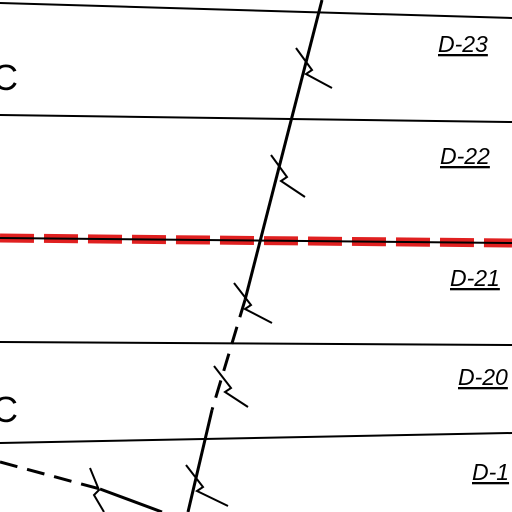 The height and width of the screenshot is (512, 512). Describe the element at coordinates (465, 156) in the screenshot. I see `zone-label: D-22` at that location.